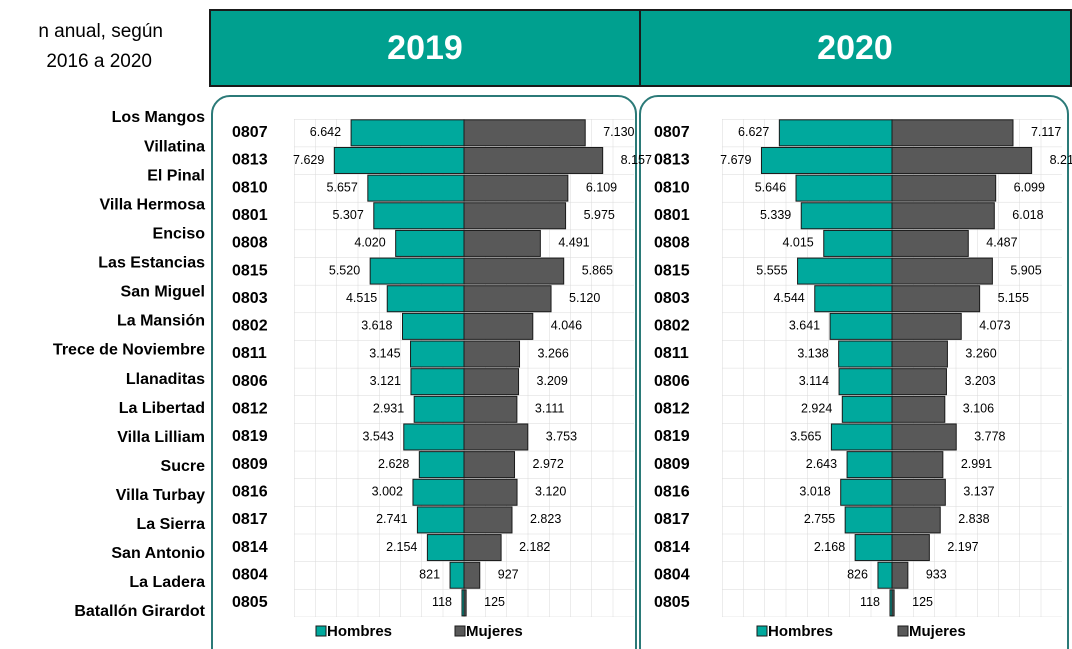  What do you see at coordinates (250, 574) in the screenshot?
I see `category-label: 0804` at bounding box center [250, 574].